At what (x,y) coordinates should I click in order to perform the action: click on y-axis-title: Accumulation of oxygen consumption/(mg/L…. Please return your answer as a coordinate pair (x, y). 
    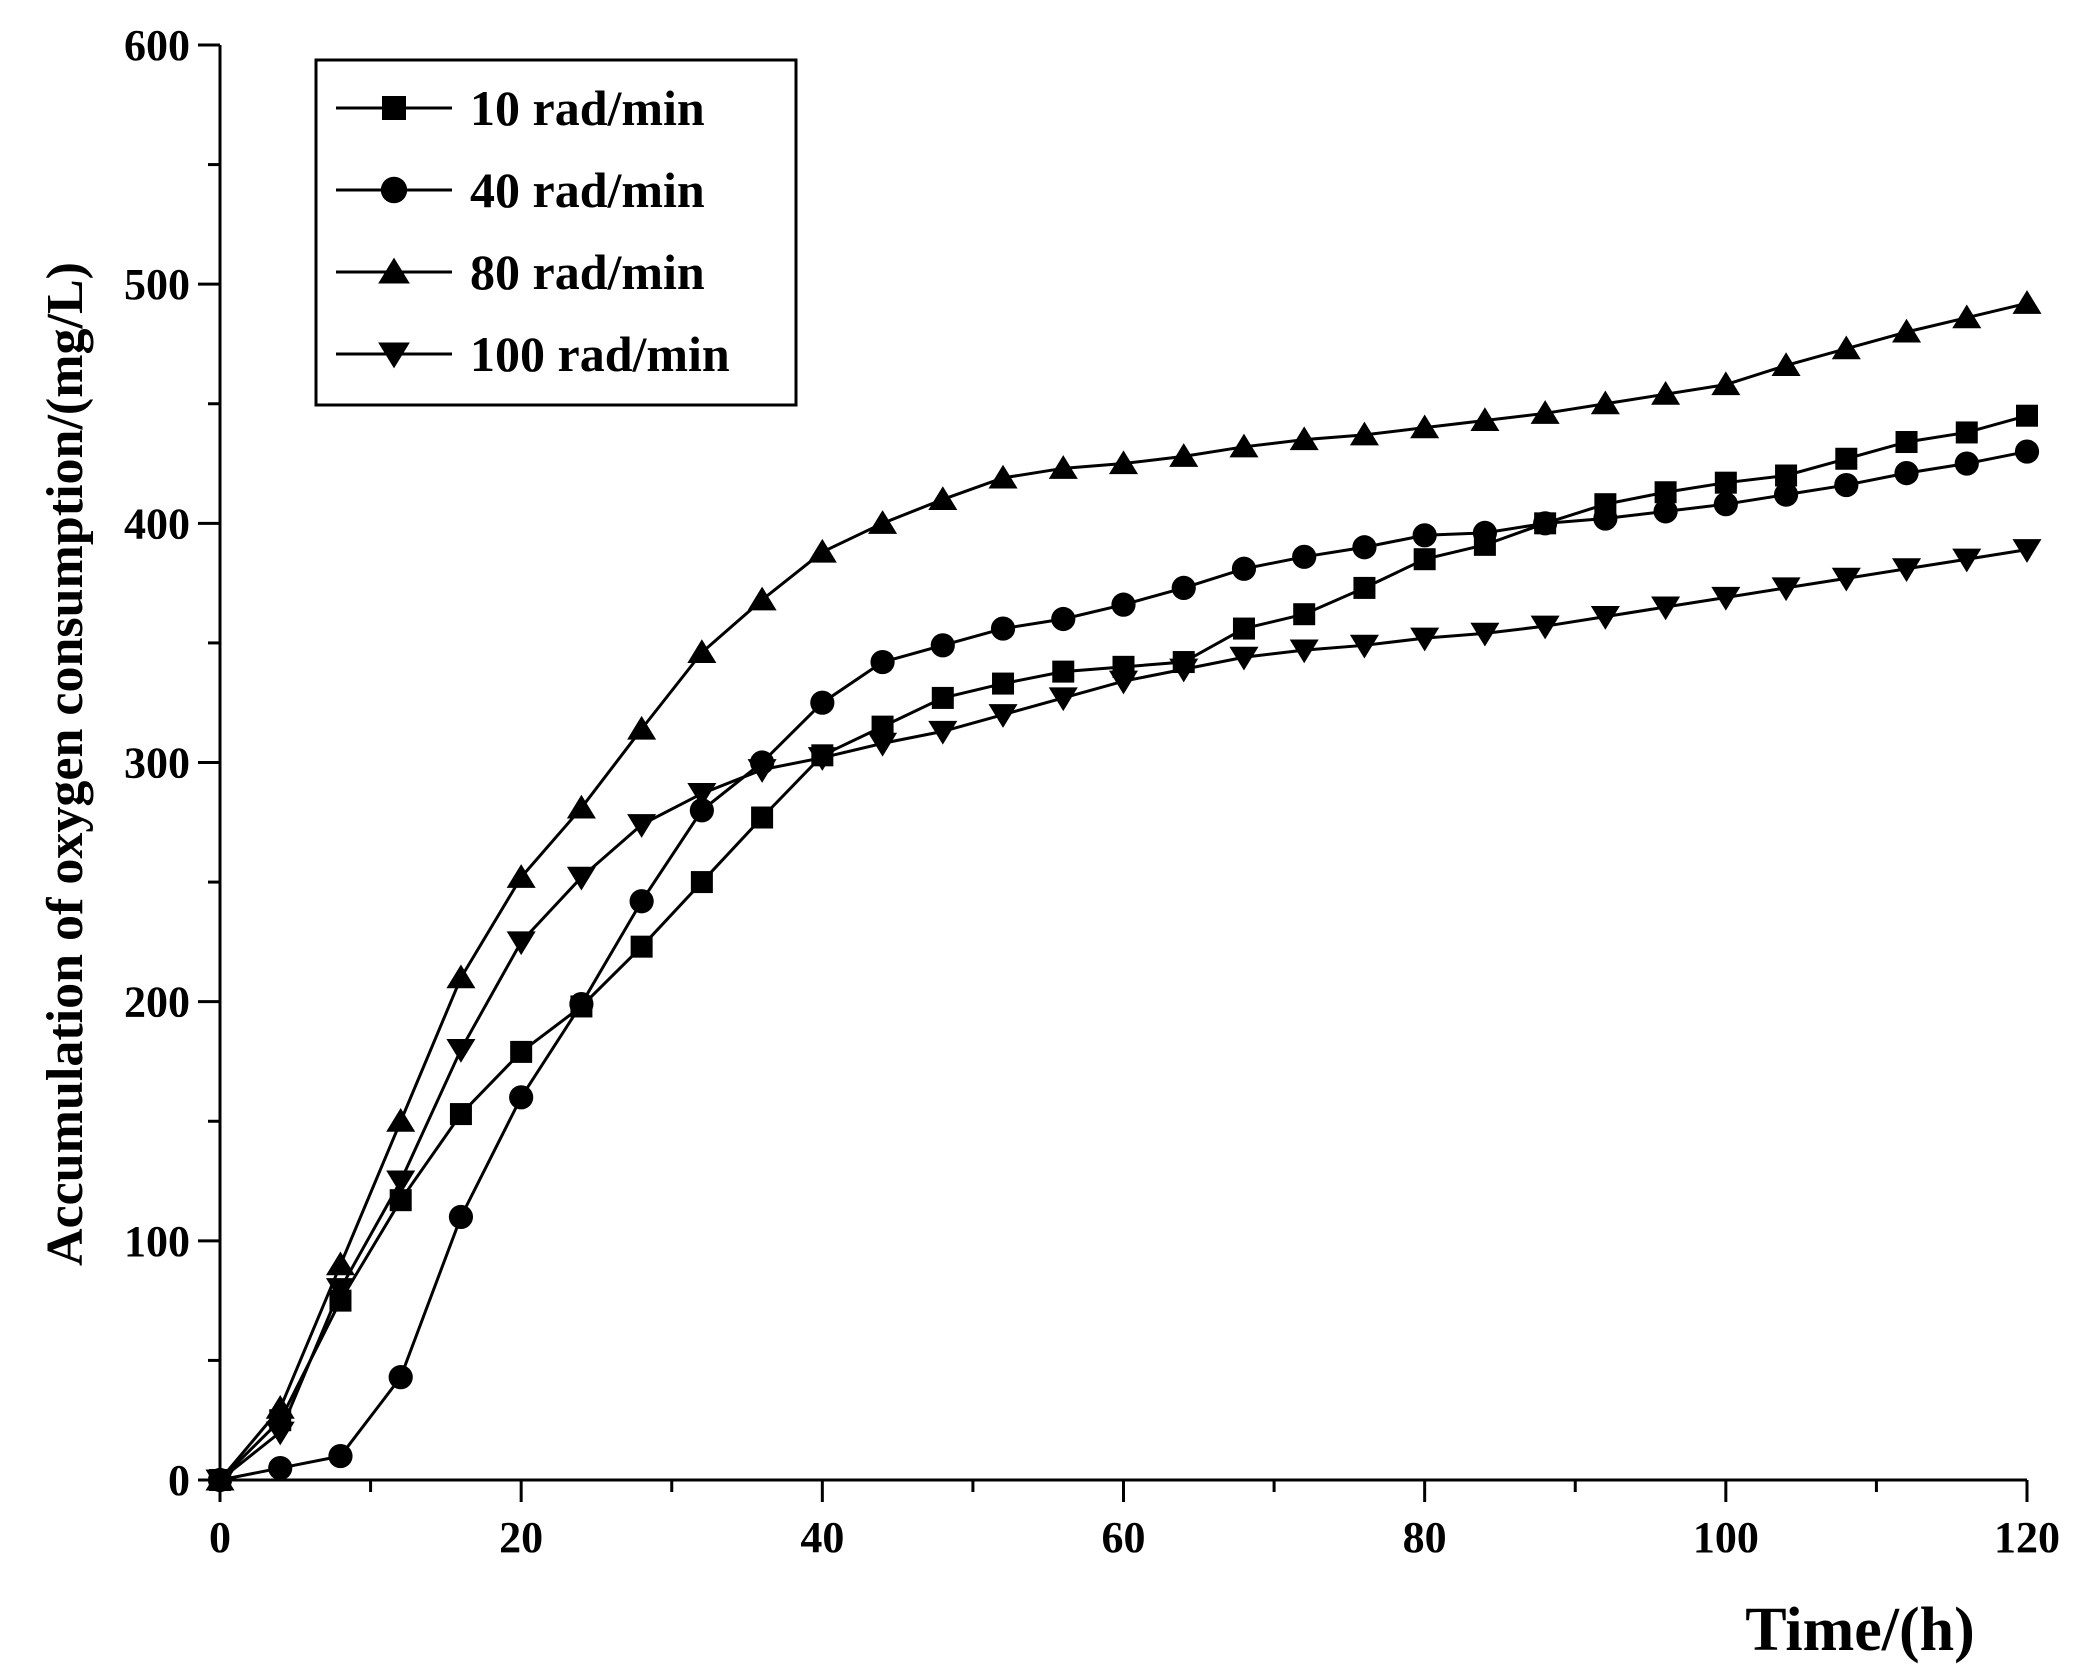
    Looking at the image, I should click on (65, 764).